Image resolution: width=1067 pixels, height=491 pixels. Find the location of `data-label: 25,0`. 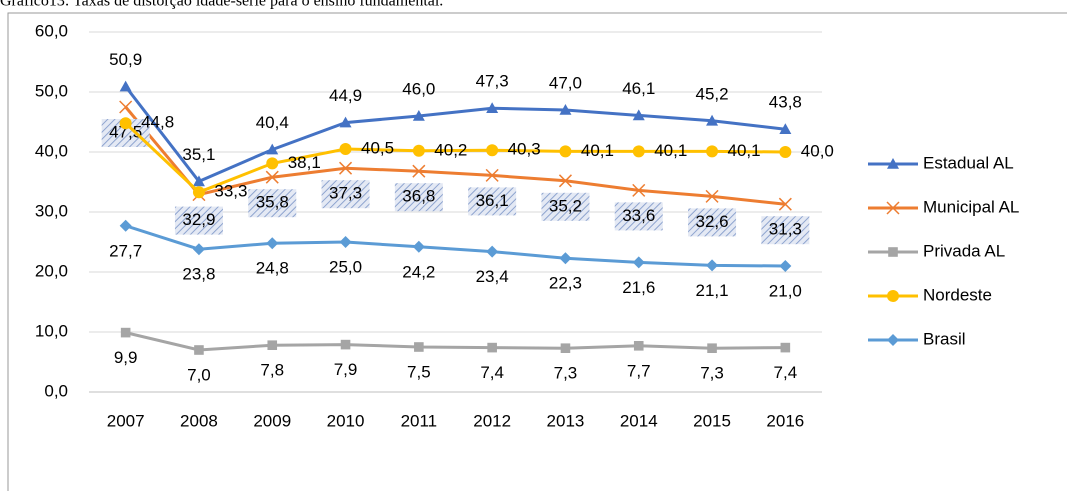

data-label: 25,0 is located at coordinates (345, 266).